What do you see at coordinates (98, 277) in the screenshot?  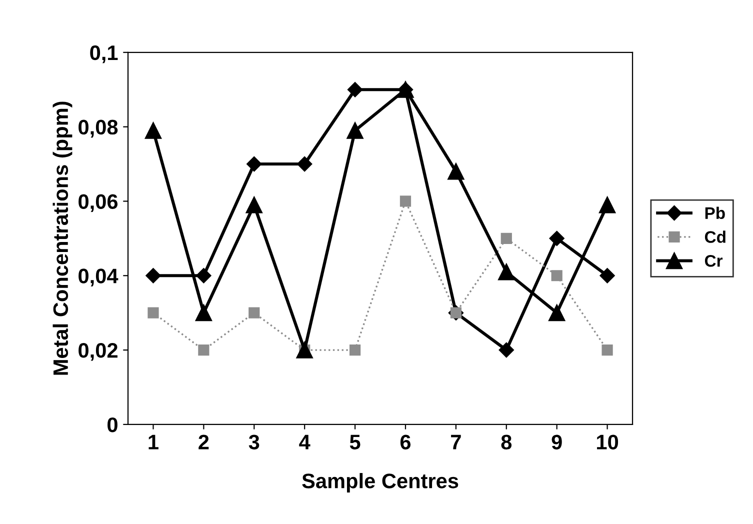 I see `y-tick-label: 0,04` at bounding box center [98, 277].